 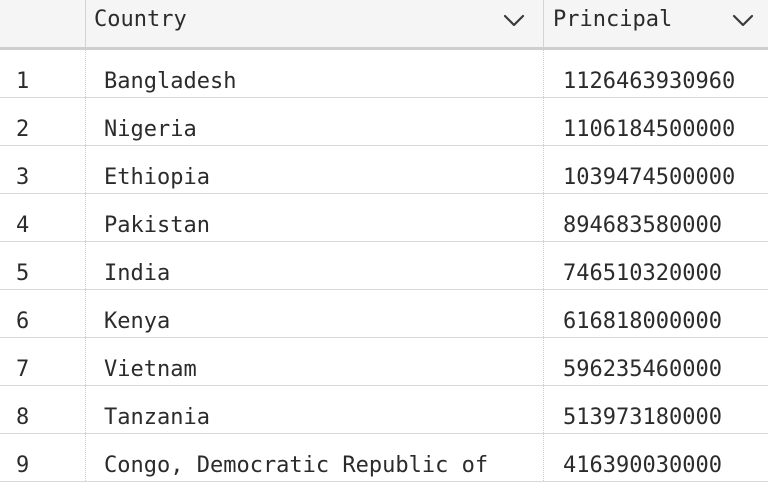 I want to click on row-index: 1, so click(x=43, y=73).